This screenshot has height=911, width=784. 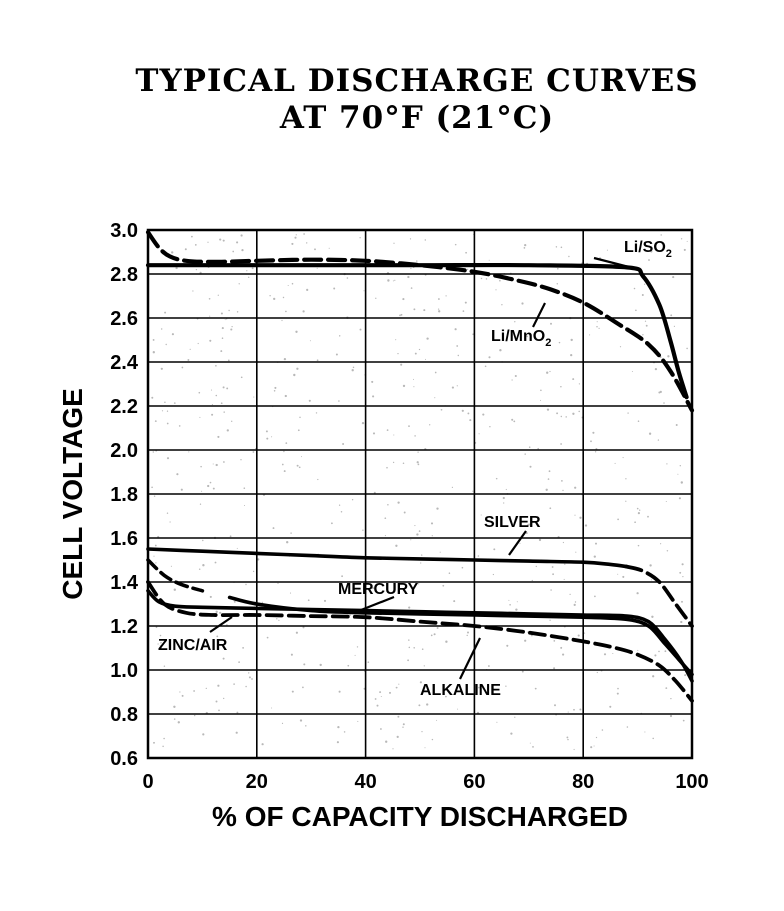 I want to click on x-axis-label: % OF CAPACITY DISCHARGED, so click(x=420, y=816).